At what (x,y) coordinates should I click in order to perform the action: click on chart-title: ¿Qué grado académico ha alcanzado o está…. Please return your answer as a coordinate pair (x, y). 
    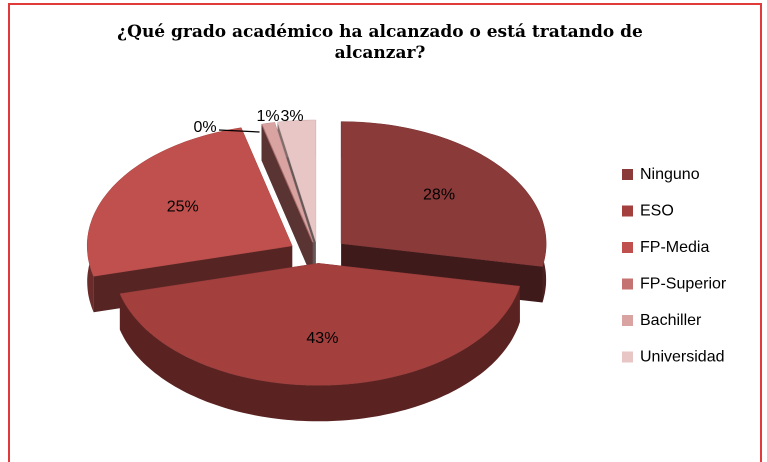
    Looking at the image, I should click on (380, 42).